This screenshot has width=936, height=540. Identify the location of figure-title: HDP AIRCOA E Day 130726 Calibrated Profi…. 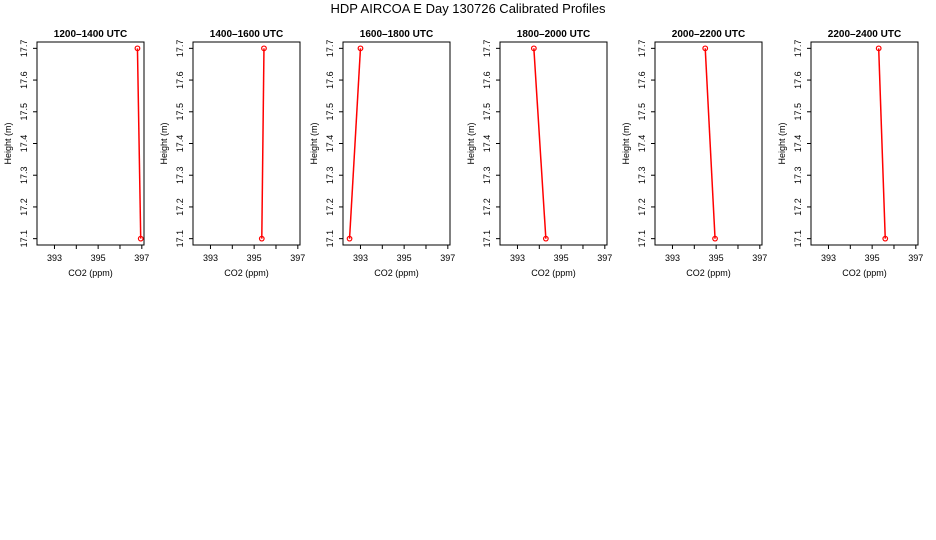
(468, 8).